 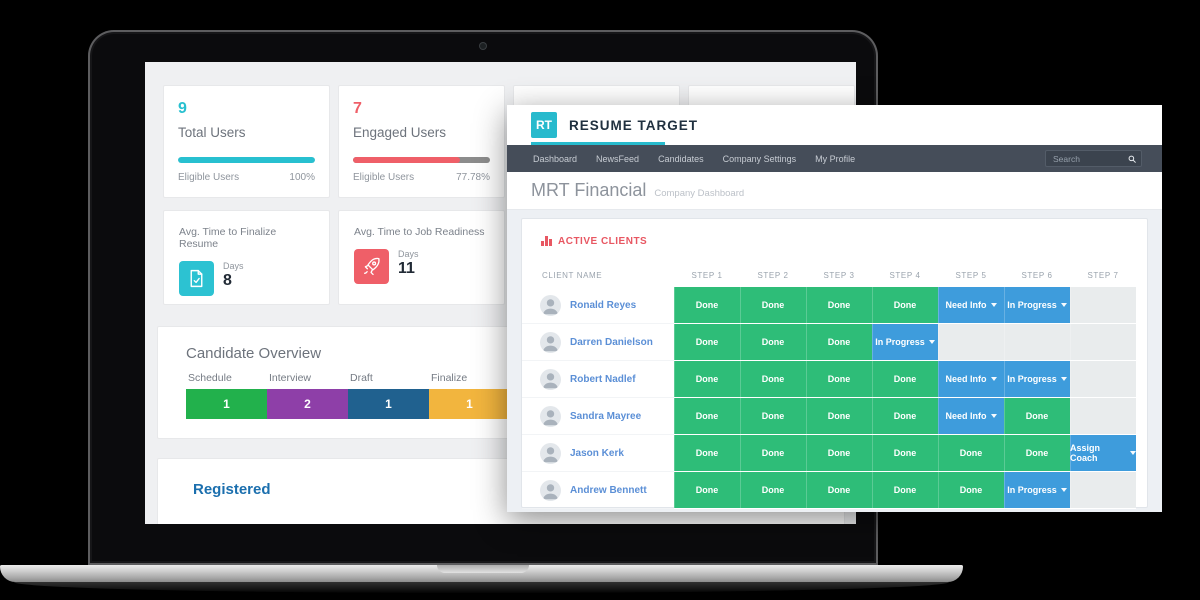 What do you see at coordinates (227, 280) in the screenshot?
I see `kpi-value: 8` at bounding box center [227, 280].